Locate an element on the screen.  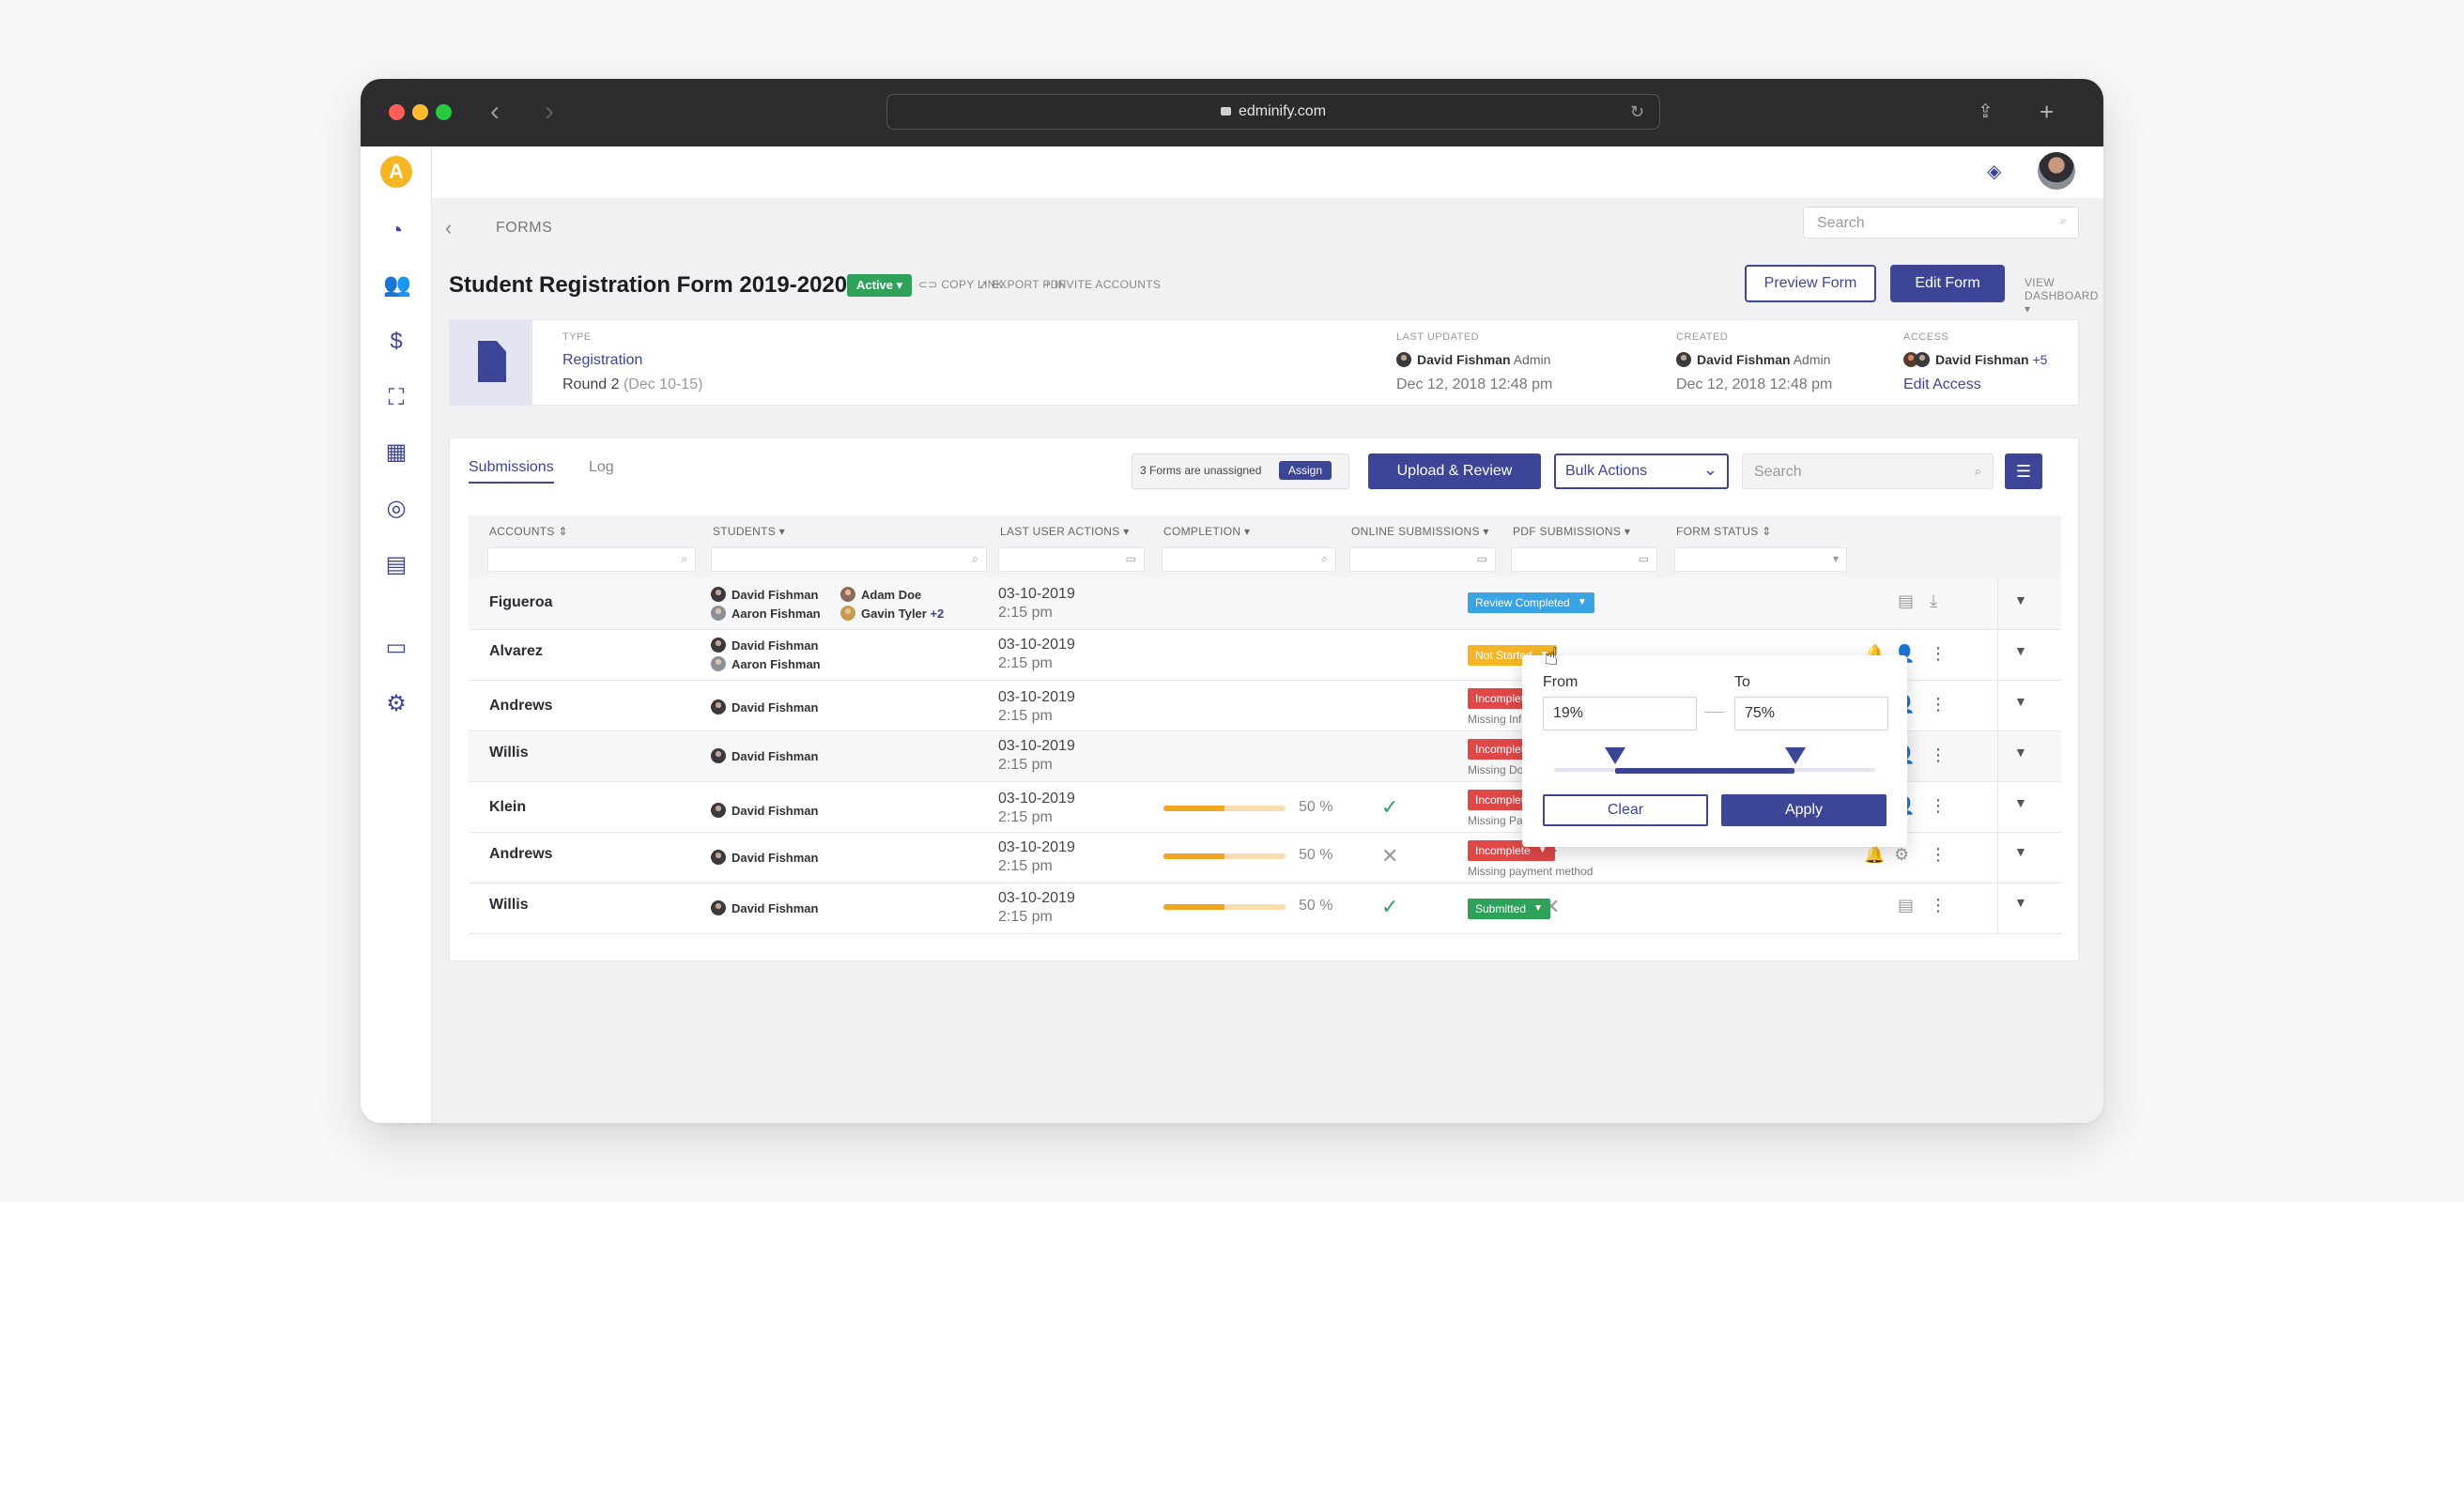
chat-icon: ▭ is located at coordinates (396, 647).